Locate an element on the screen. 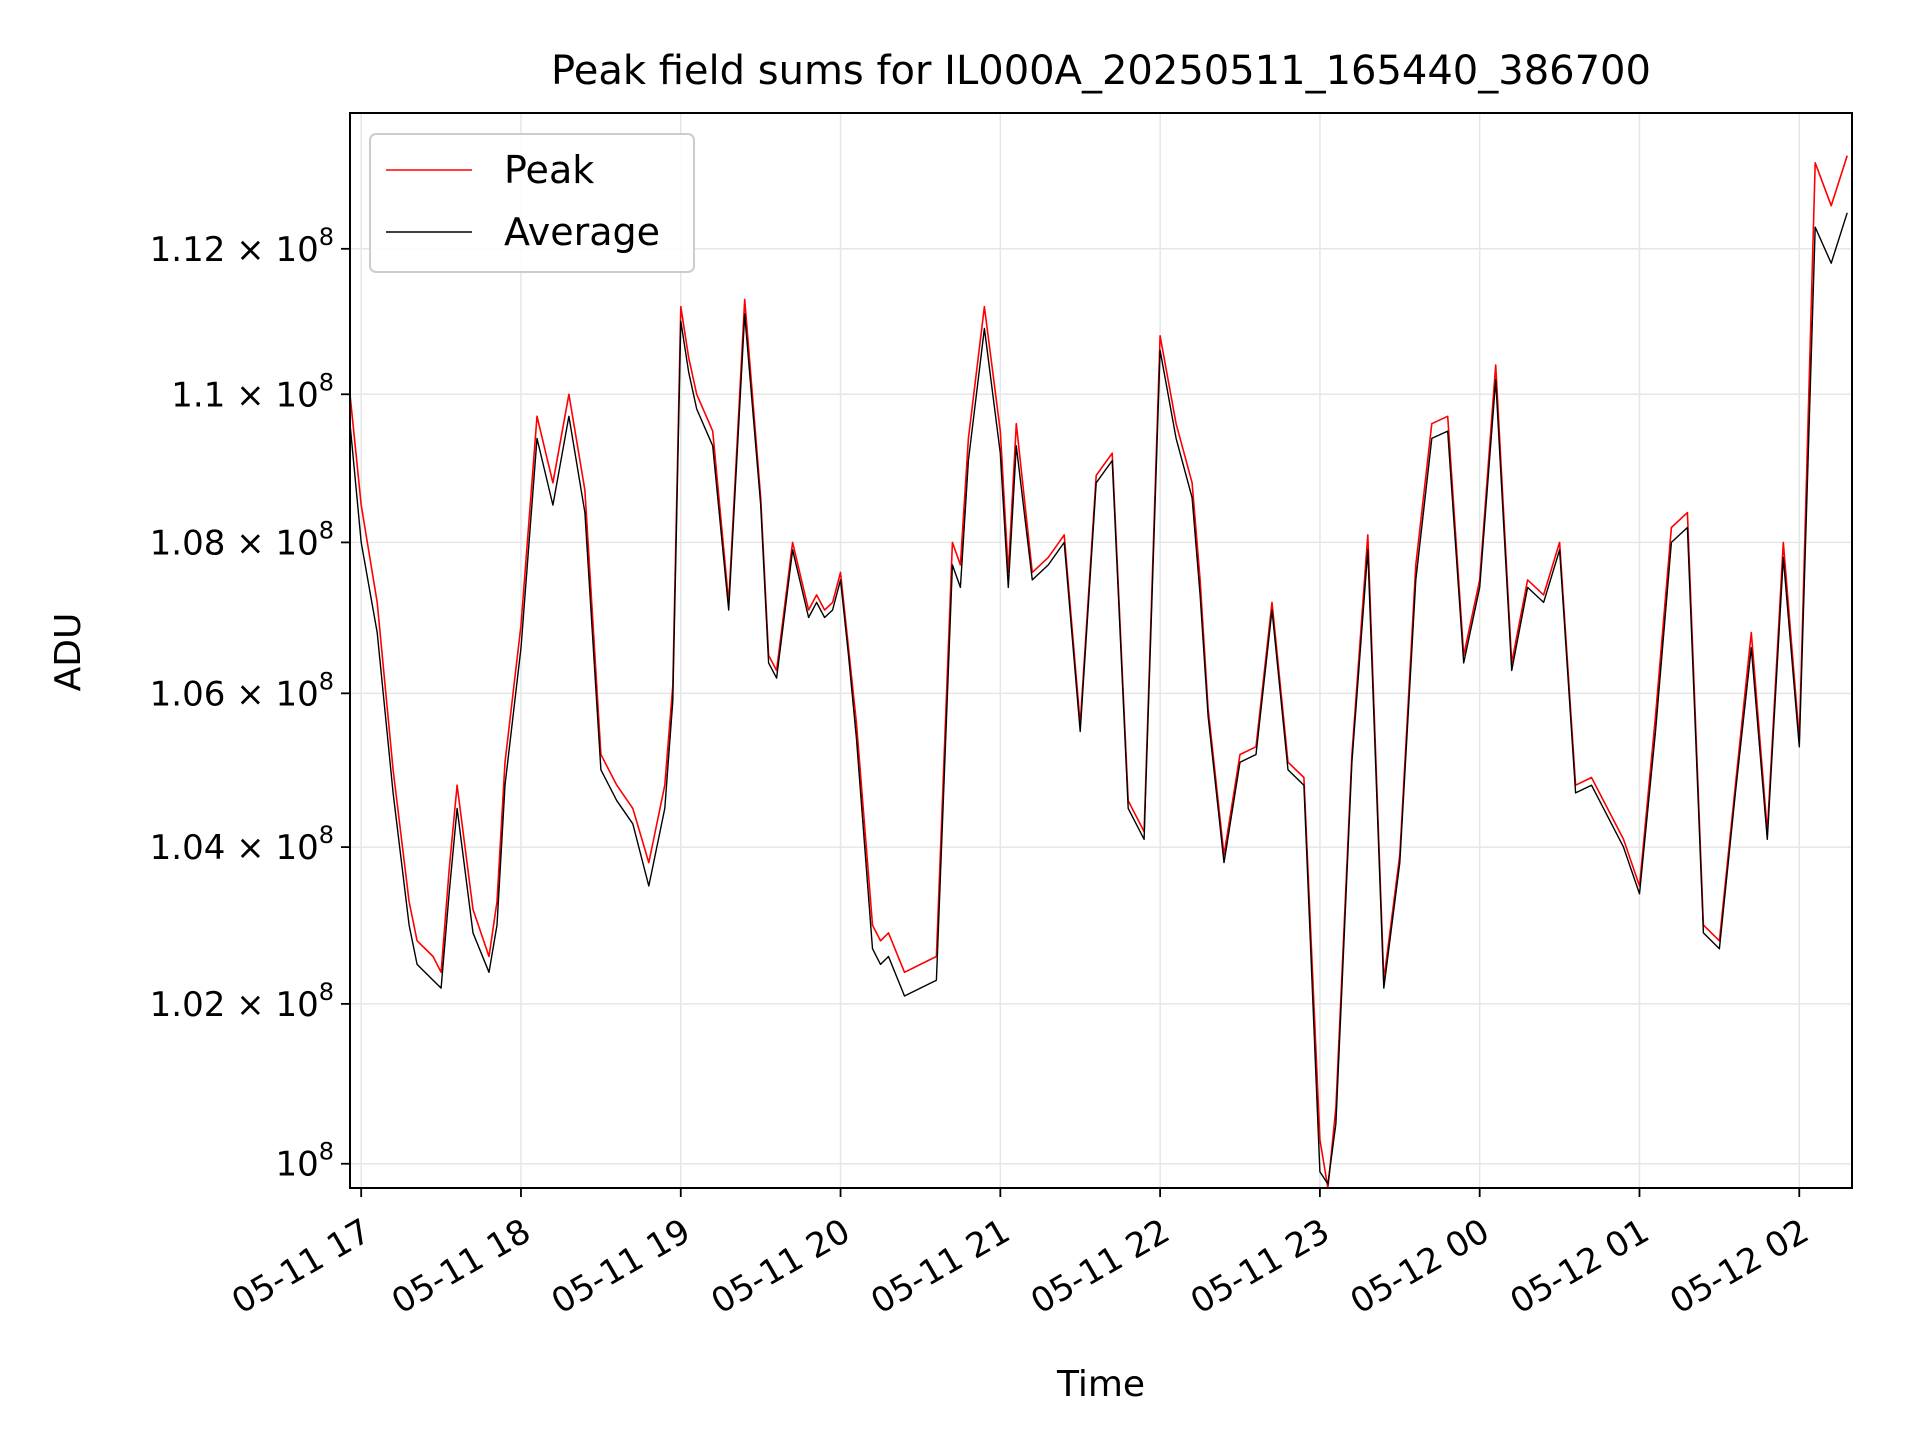  legend-box is located at coordinates (532, 203).